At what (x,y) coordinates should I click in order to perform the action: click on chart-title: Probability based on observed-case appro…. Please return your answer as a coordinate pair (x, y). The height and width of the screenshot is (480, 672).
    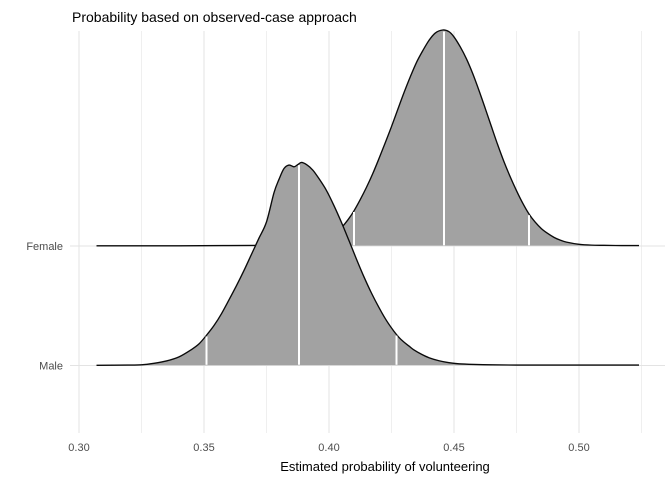
    Looking at the image, I should click on (214, 17).